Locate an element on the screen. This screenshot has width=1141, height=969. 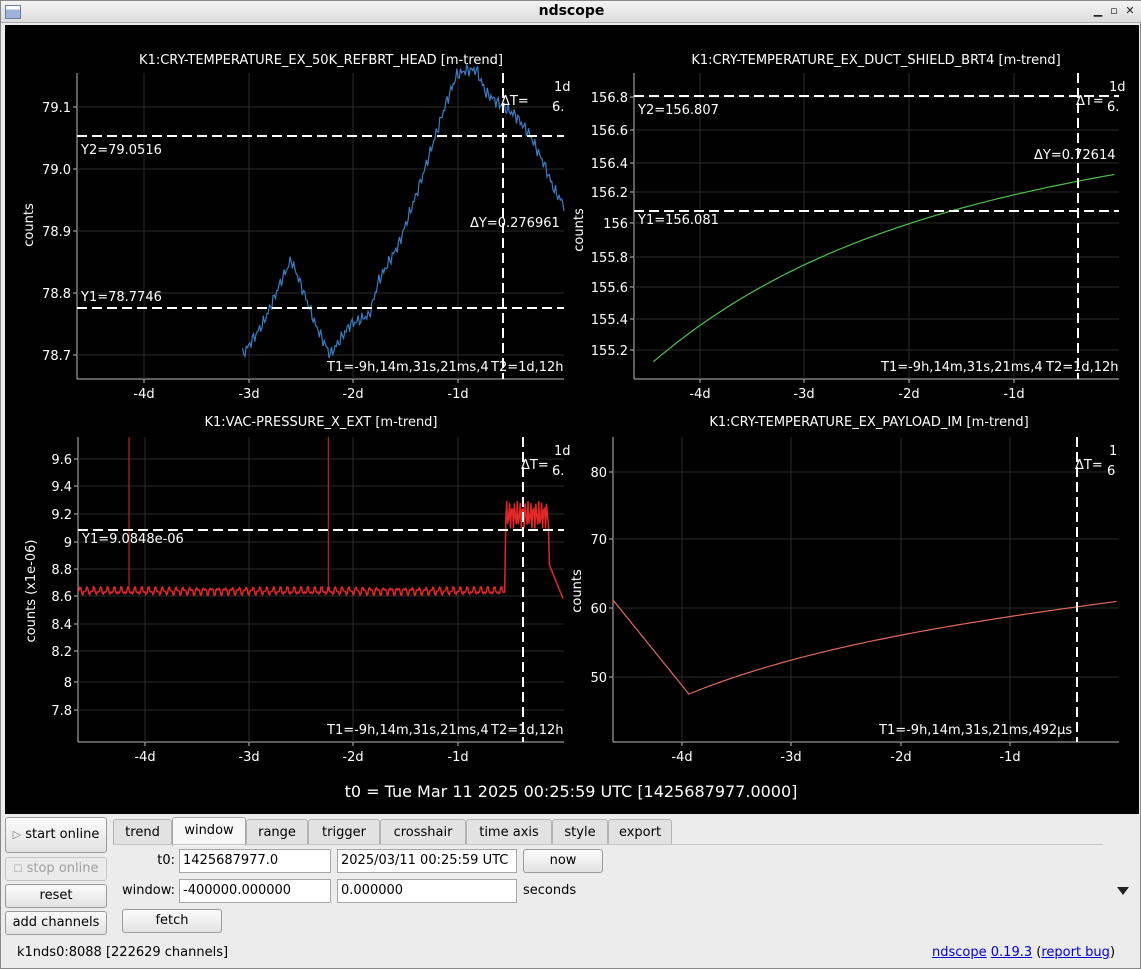
y-tick-label: 155.2 is located at coordinates (609, 351).